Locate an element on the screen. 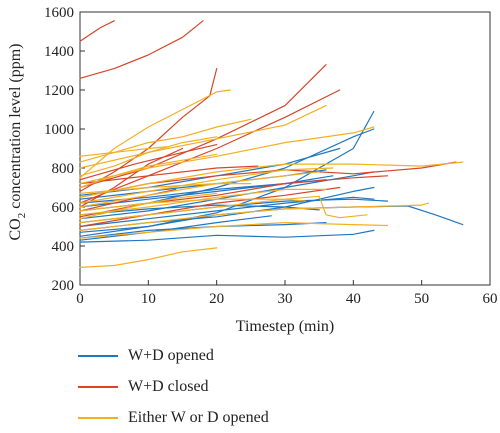 The width and height of the screenshot is (500, 433). y-axis-title-main: CO is located at coordinates (15, 229).